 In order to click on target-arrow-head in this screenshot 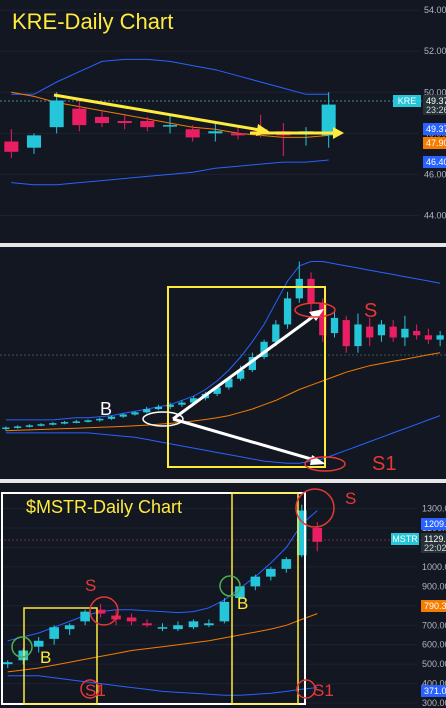, I will do `click(338, 133)`.